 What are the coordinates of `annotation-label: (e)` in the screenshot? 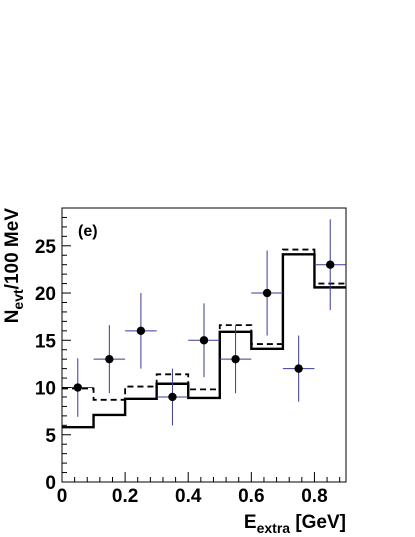 It's located at (88, 231).